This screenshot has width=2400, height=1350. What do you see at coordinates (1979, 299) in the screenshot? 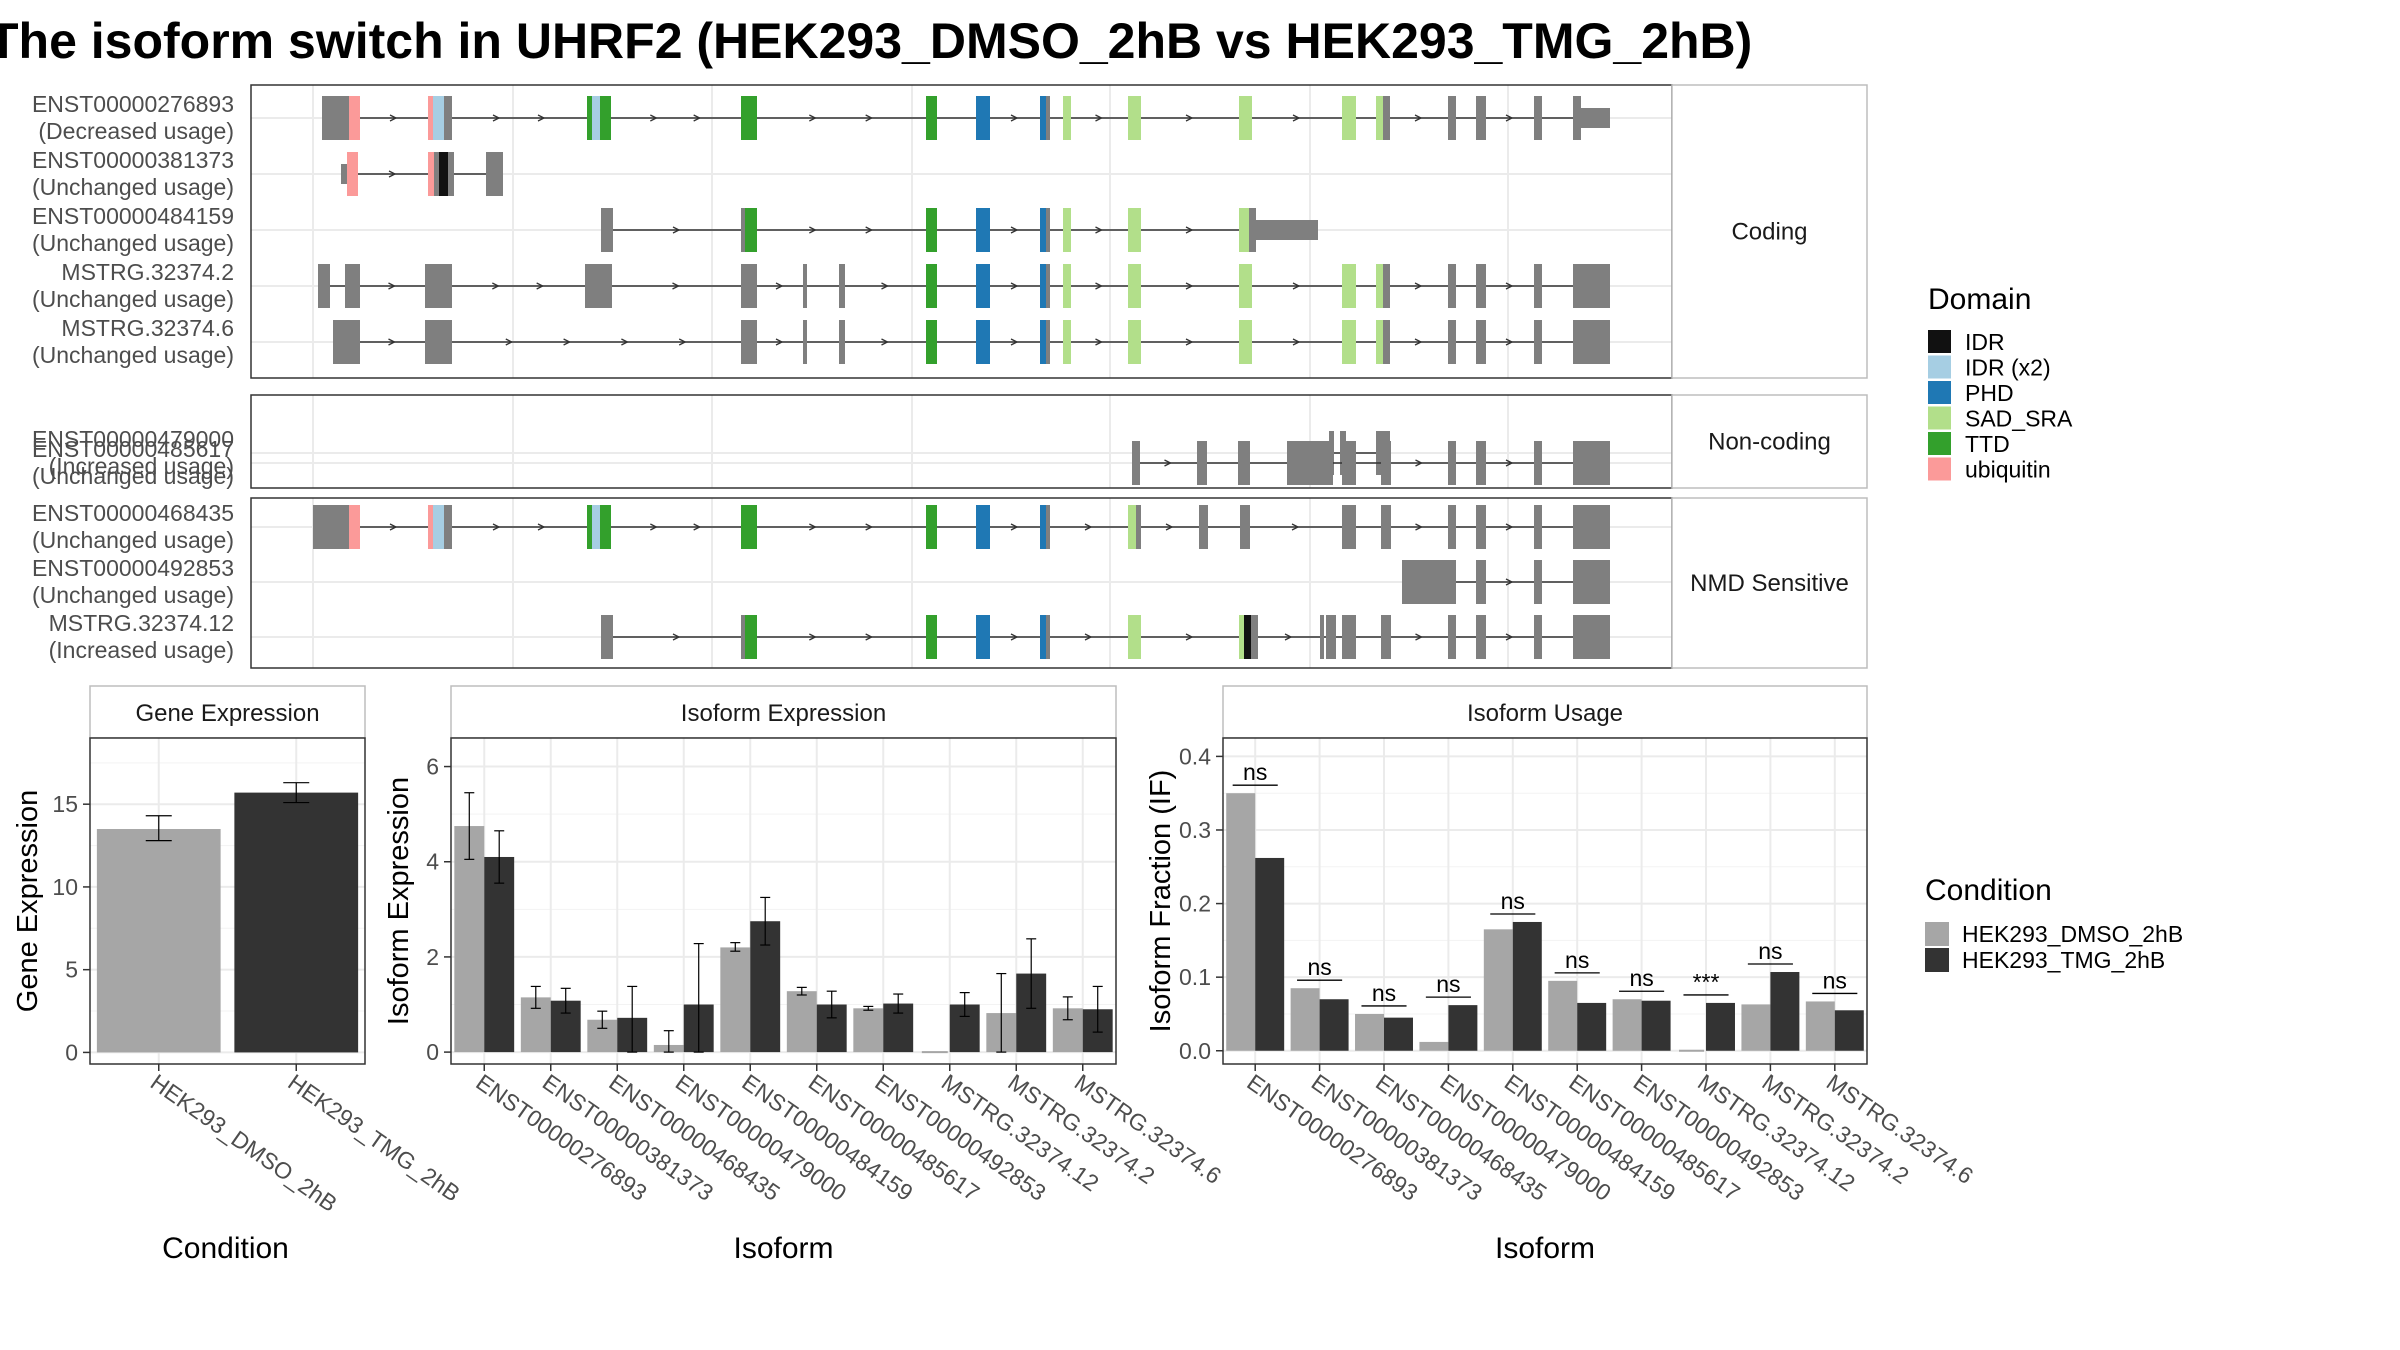
I see `domain-legend-title: Domain` at bounding box center [1979, 299].